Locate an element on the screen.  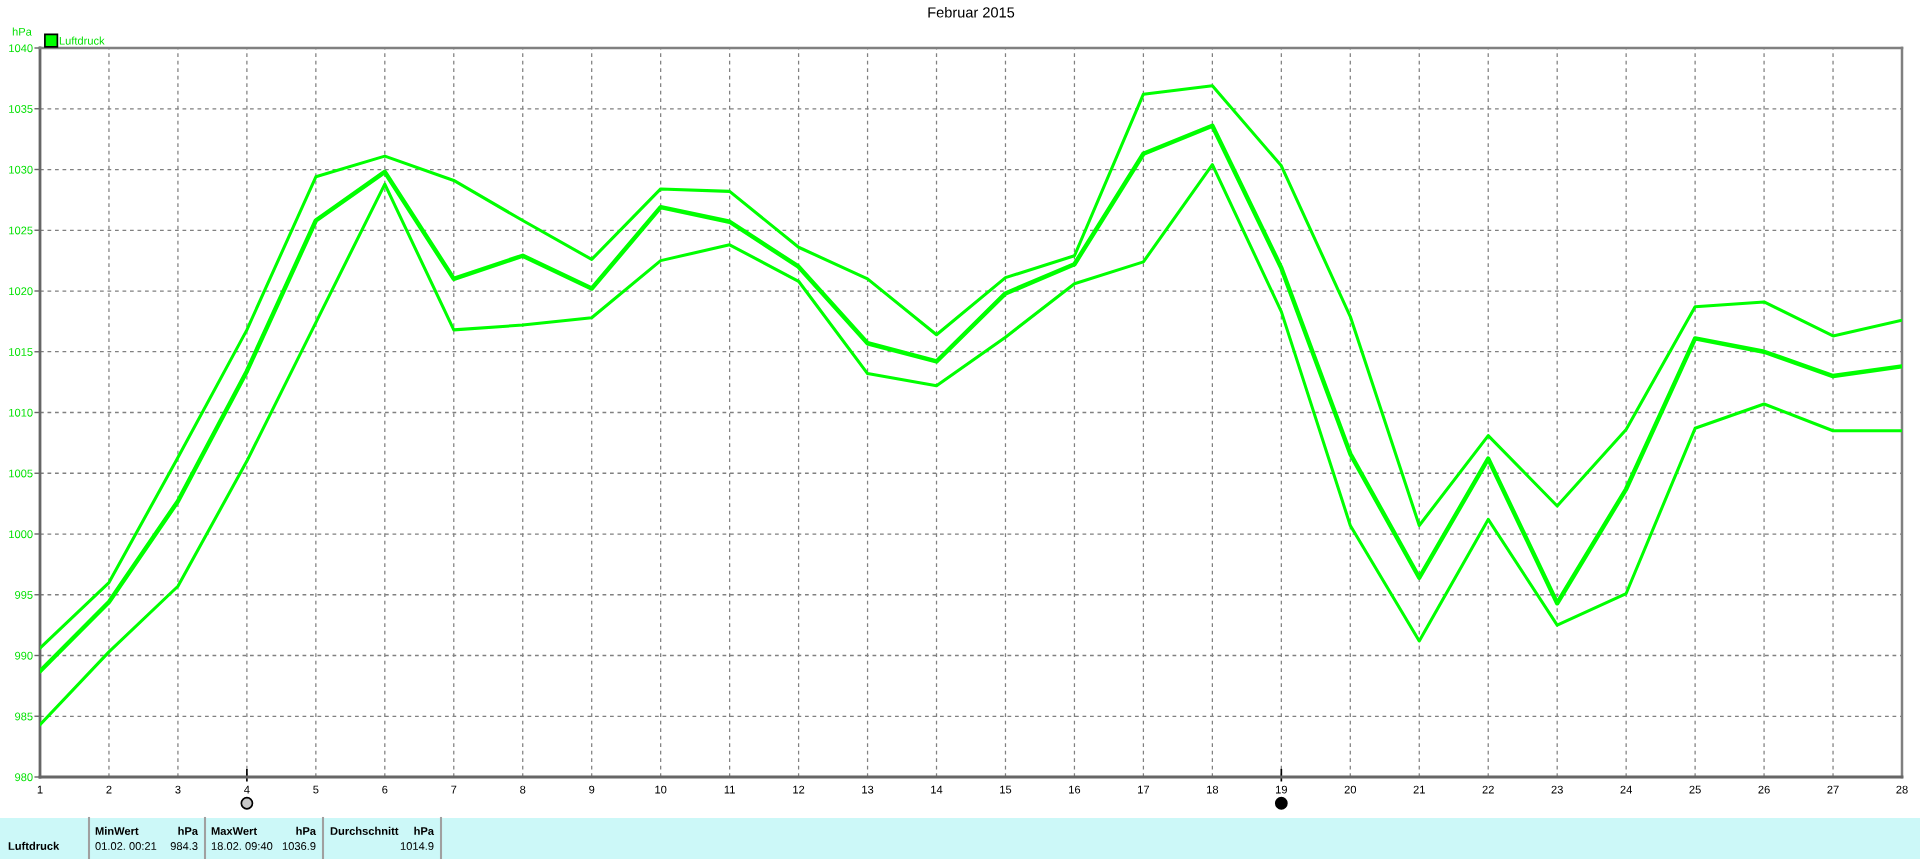
y-tick-label: 1015 is located at coordinates (21, 352).